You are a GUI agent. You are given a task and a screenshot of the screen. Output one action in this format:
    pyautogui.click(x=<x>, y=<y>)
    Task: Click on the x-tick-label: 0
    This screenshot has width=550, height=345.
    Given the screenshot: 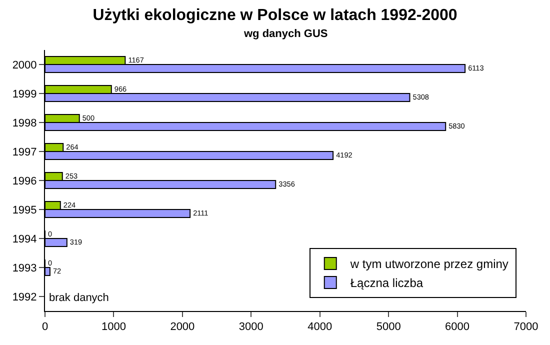 What is the action you would take?
    pyautogui.click(x=45, y=327)
    